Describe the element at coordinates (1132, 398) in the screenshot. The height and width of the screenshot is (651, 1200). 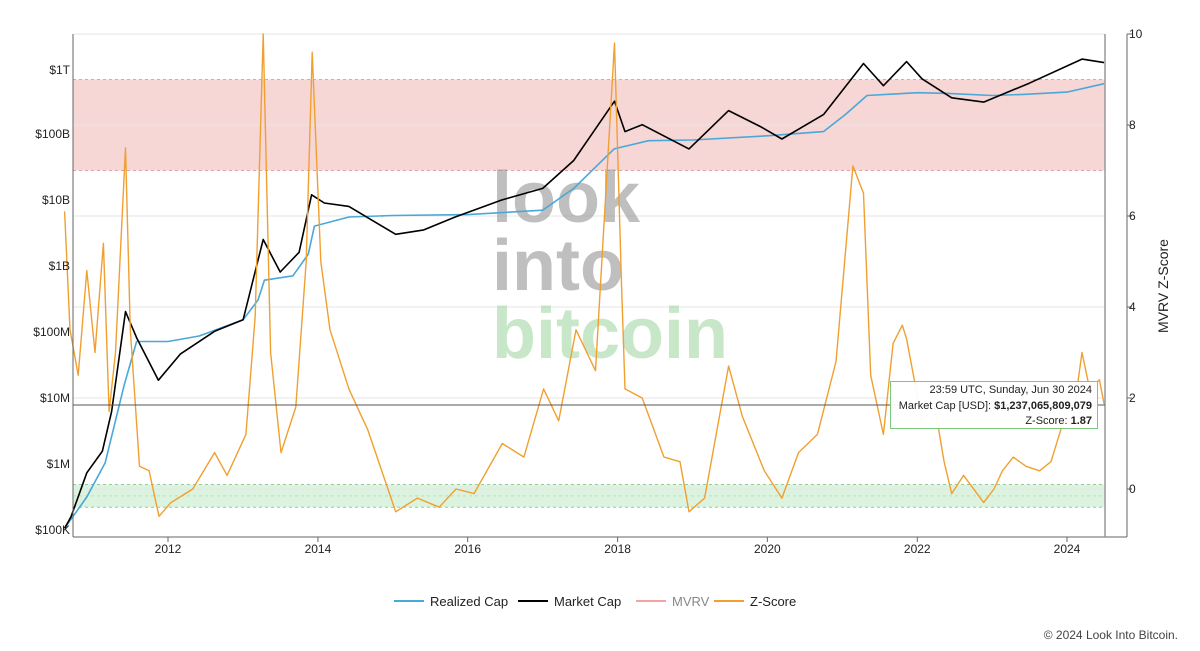
I see `y-right-tick-label-1: 2` at that location.